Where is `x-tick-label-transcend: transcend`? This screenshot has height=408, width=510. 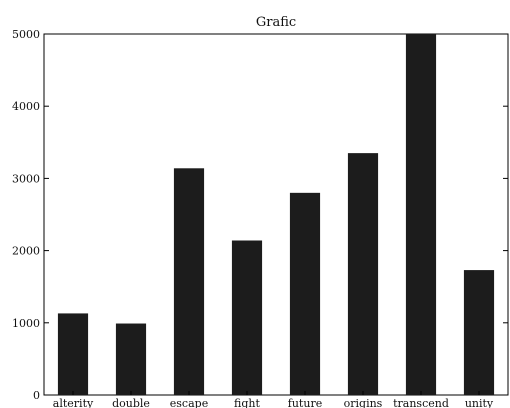
x-tick-label-transcend: transcend is located at coordinates (421, 402).